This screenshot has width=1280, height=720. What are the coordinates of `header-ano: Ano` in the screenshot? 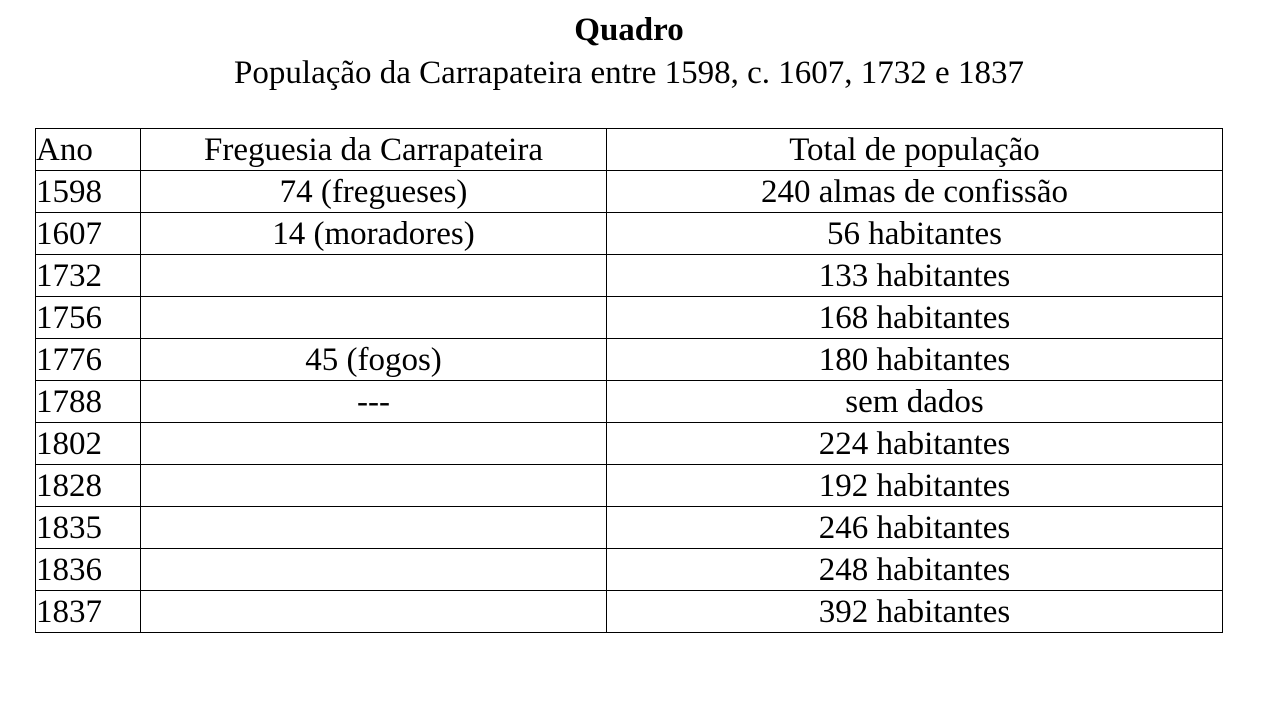 It's located at (88, 149).